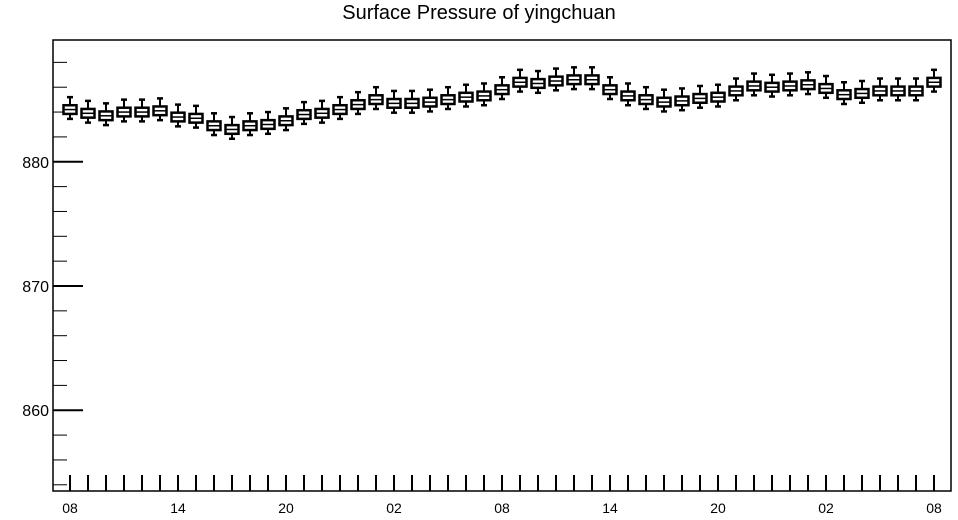 This screenshot has width=958, height=520. What do you see at coordinates (35, 411) in the screenshot?
I see `y-tick-label: 860` at bounding box center [35, 411].